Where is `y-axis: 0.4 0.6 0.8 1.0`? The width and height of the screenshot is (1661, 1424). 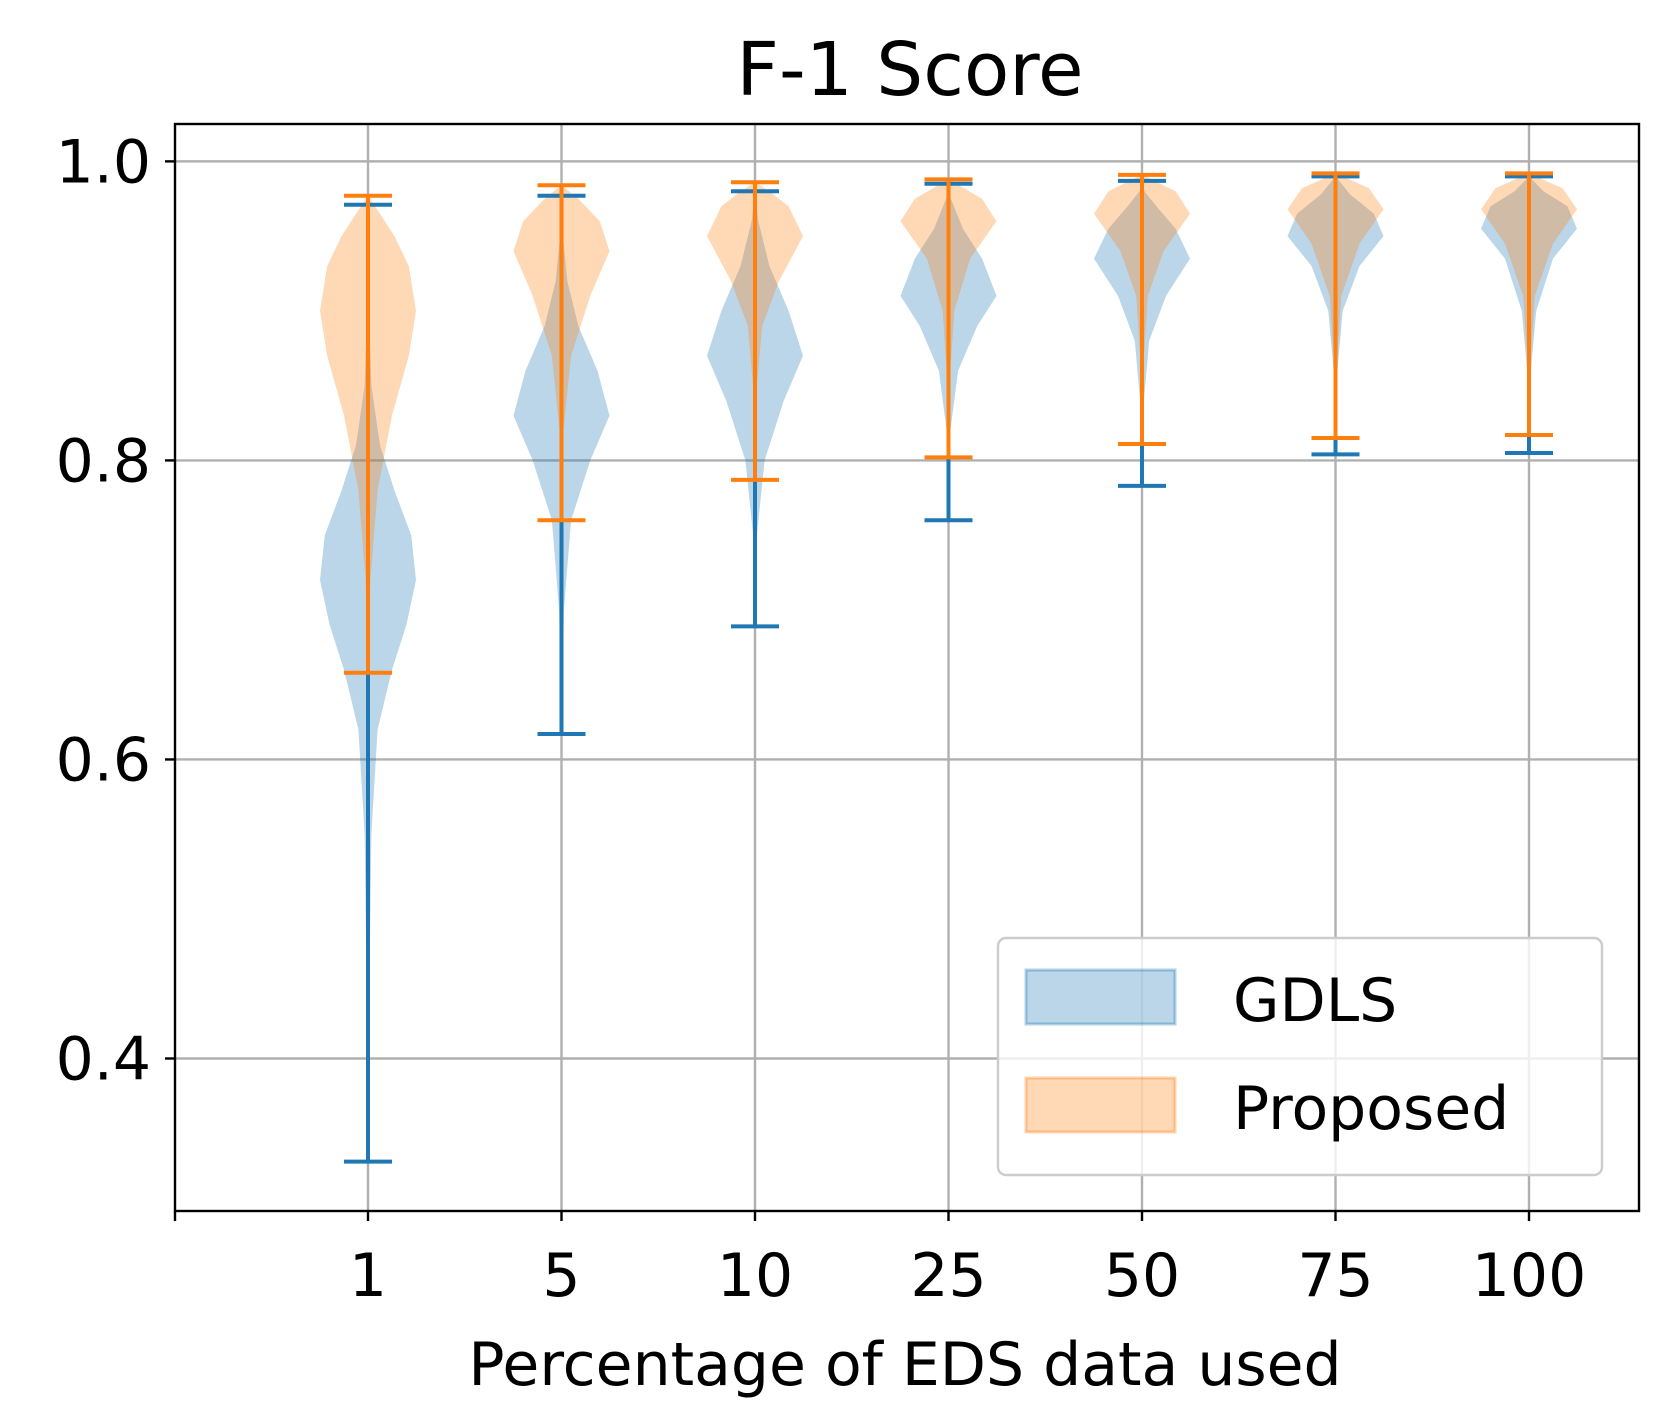 y-axis: 0.4 0.6 0.8 1.0 is located at coordinates (115, 610).